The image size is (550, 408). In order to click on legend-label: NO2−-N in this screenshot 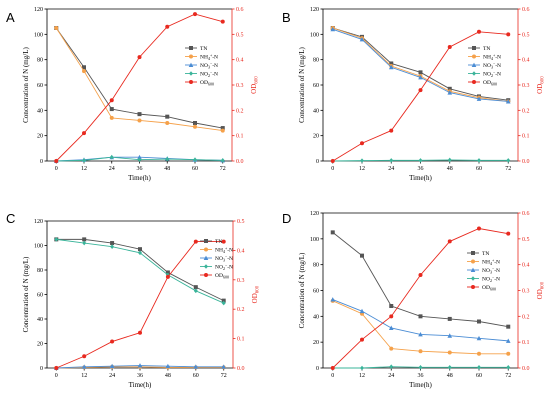, I will do `click(491, 279)`.